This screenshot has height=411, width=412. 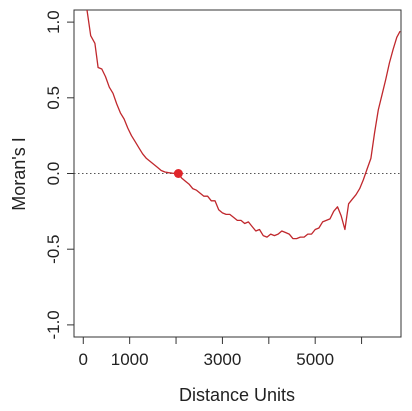 I want to click on y-tick-label: 0.0, so click(x=53, y=174).